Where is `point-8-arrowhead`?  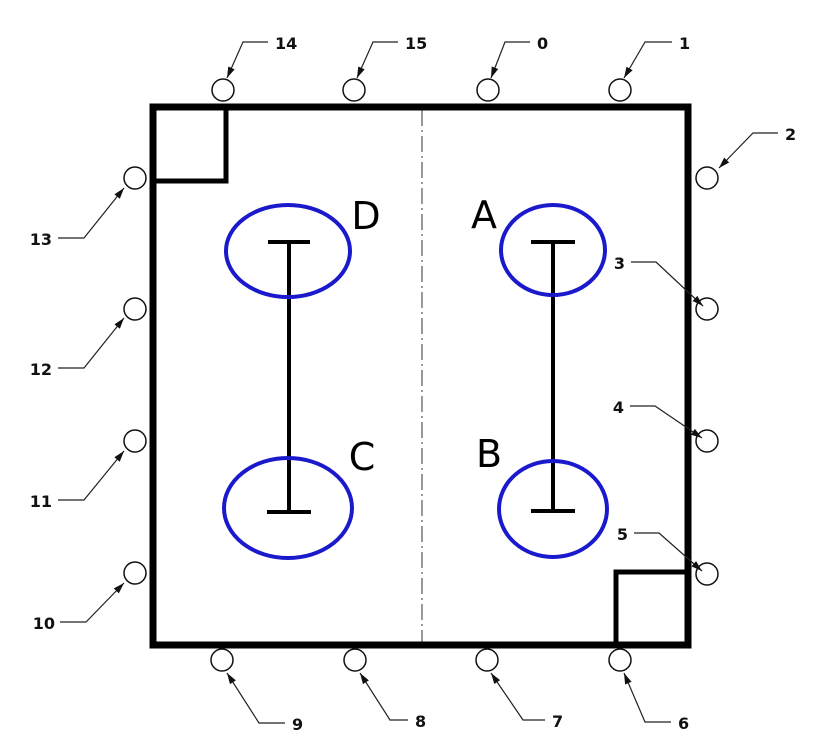
point-8-arrowhead is located at coordinates (364, 679).